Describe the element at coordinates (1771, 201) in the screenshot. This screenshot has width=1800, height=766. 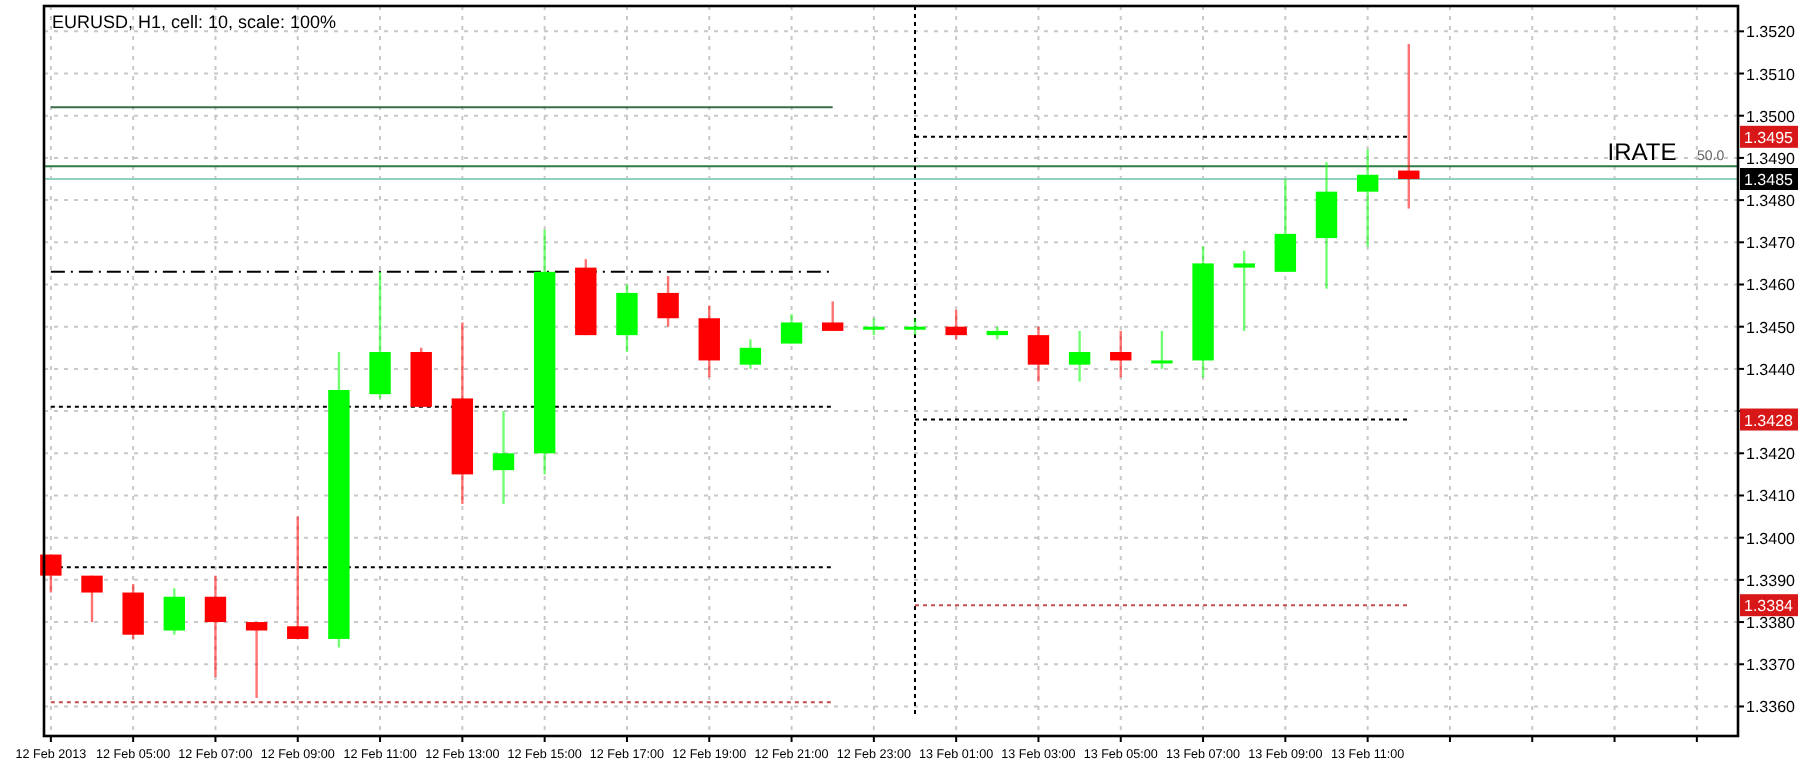
I see `y-tick-label: 1.3480` at that location.